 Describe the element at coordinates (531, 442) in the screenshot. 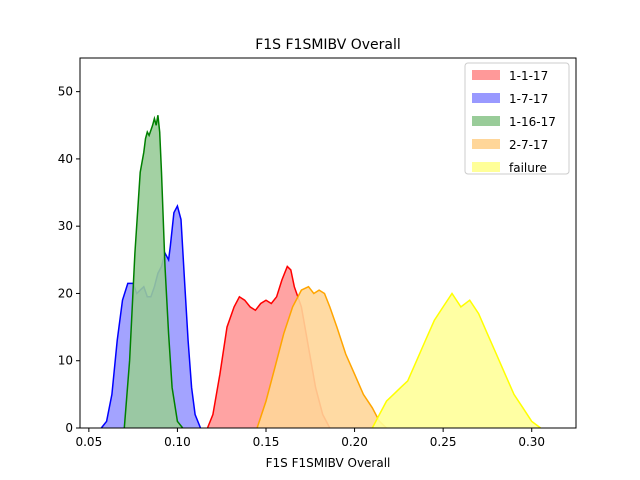

I see `x-tick-label: 0.30` at that location.